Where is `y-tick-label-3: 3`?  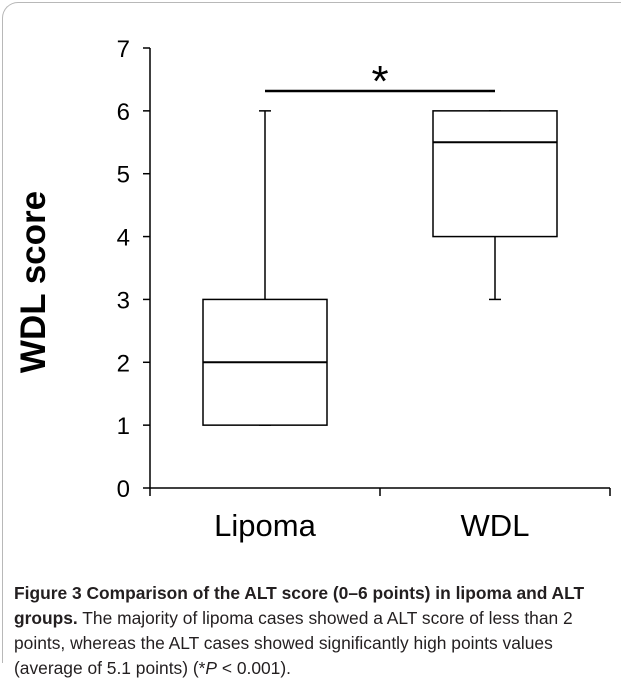 y-tick-label-3: 3 is located at coordinates (123, 300).